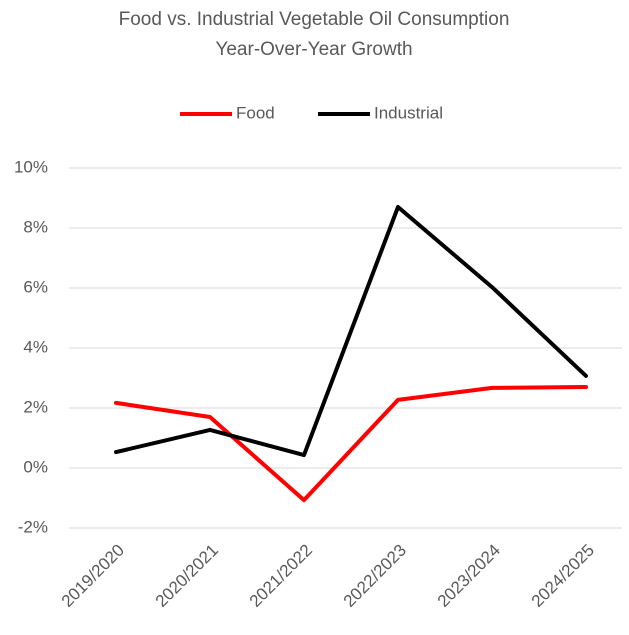  I want to click on x-tick-label: 2019/2020, so click(93, 576).